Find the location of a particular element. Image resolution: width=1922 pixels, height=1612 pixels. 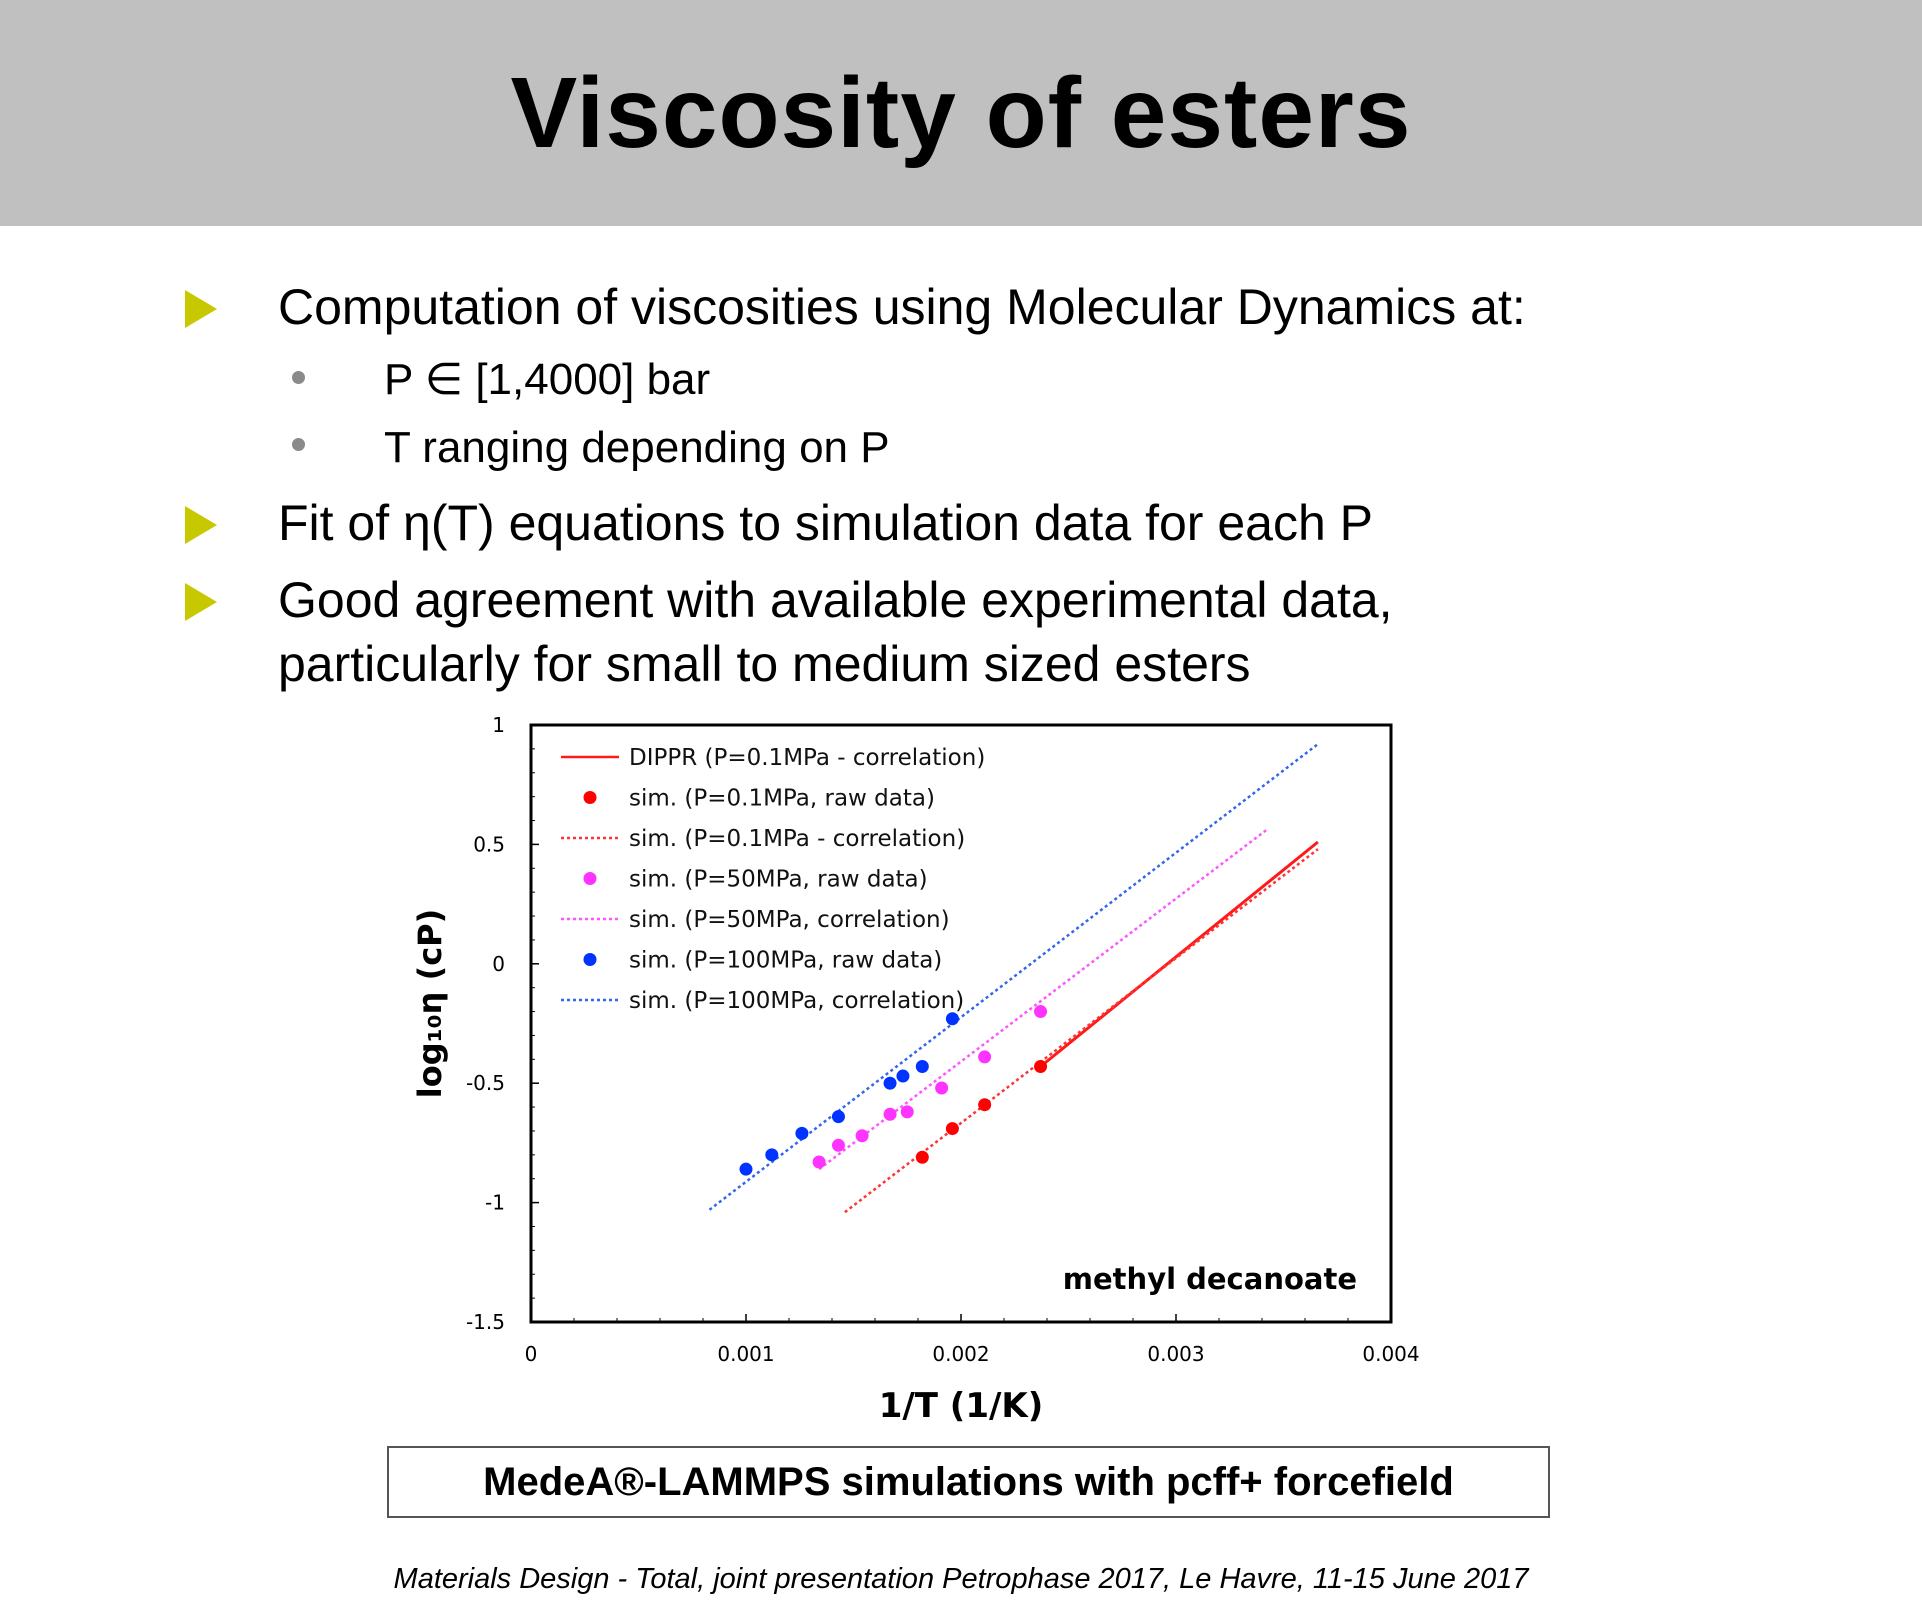

legend-label: sim. (P=50MPa, correlation) is located at coordinates (789, 920).